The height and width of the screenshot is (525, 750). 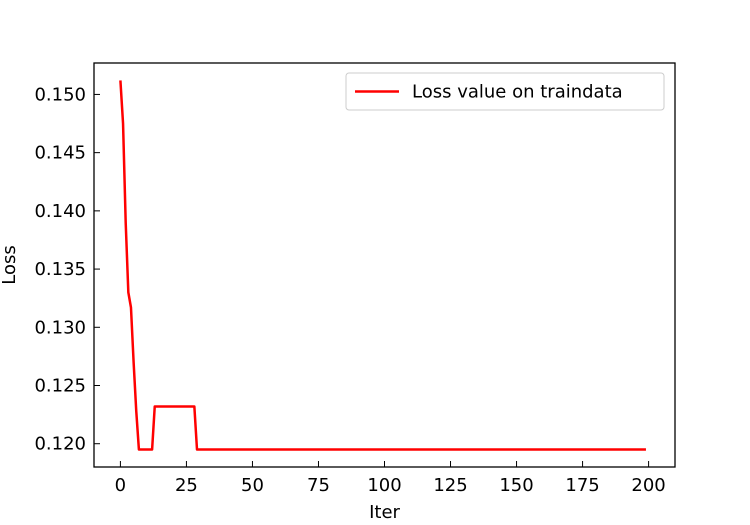 What do you see at coordinates (318, 485) in the screenshot?
I see `x-tick-label: 75` at bounding box center [318, 485].